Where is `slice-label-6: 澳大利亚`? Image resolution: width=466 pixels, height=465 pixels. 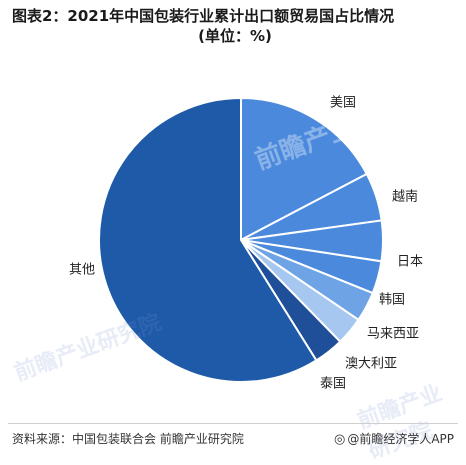
slice-label-6: 澳大利亚 is located at coordinates (371, 364).